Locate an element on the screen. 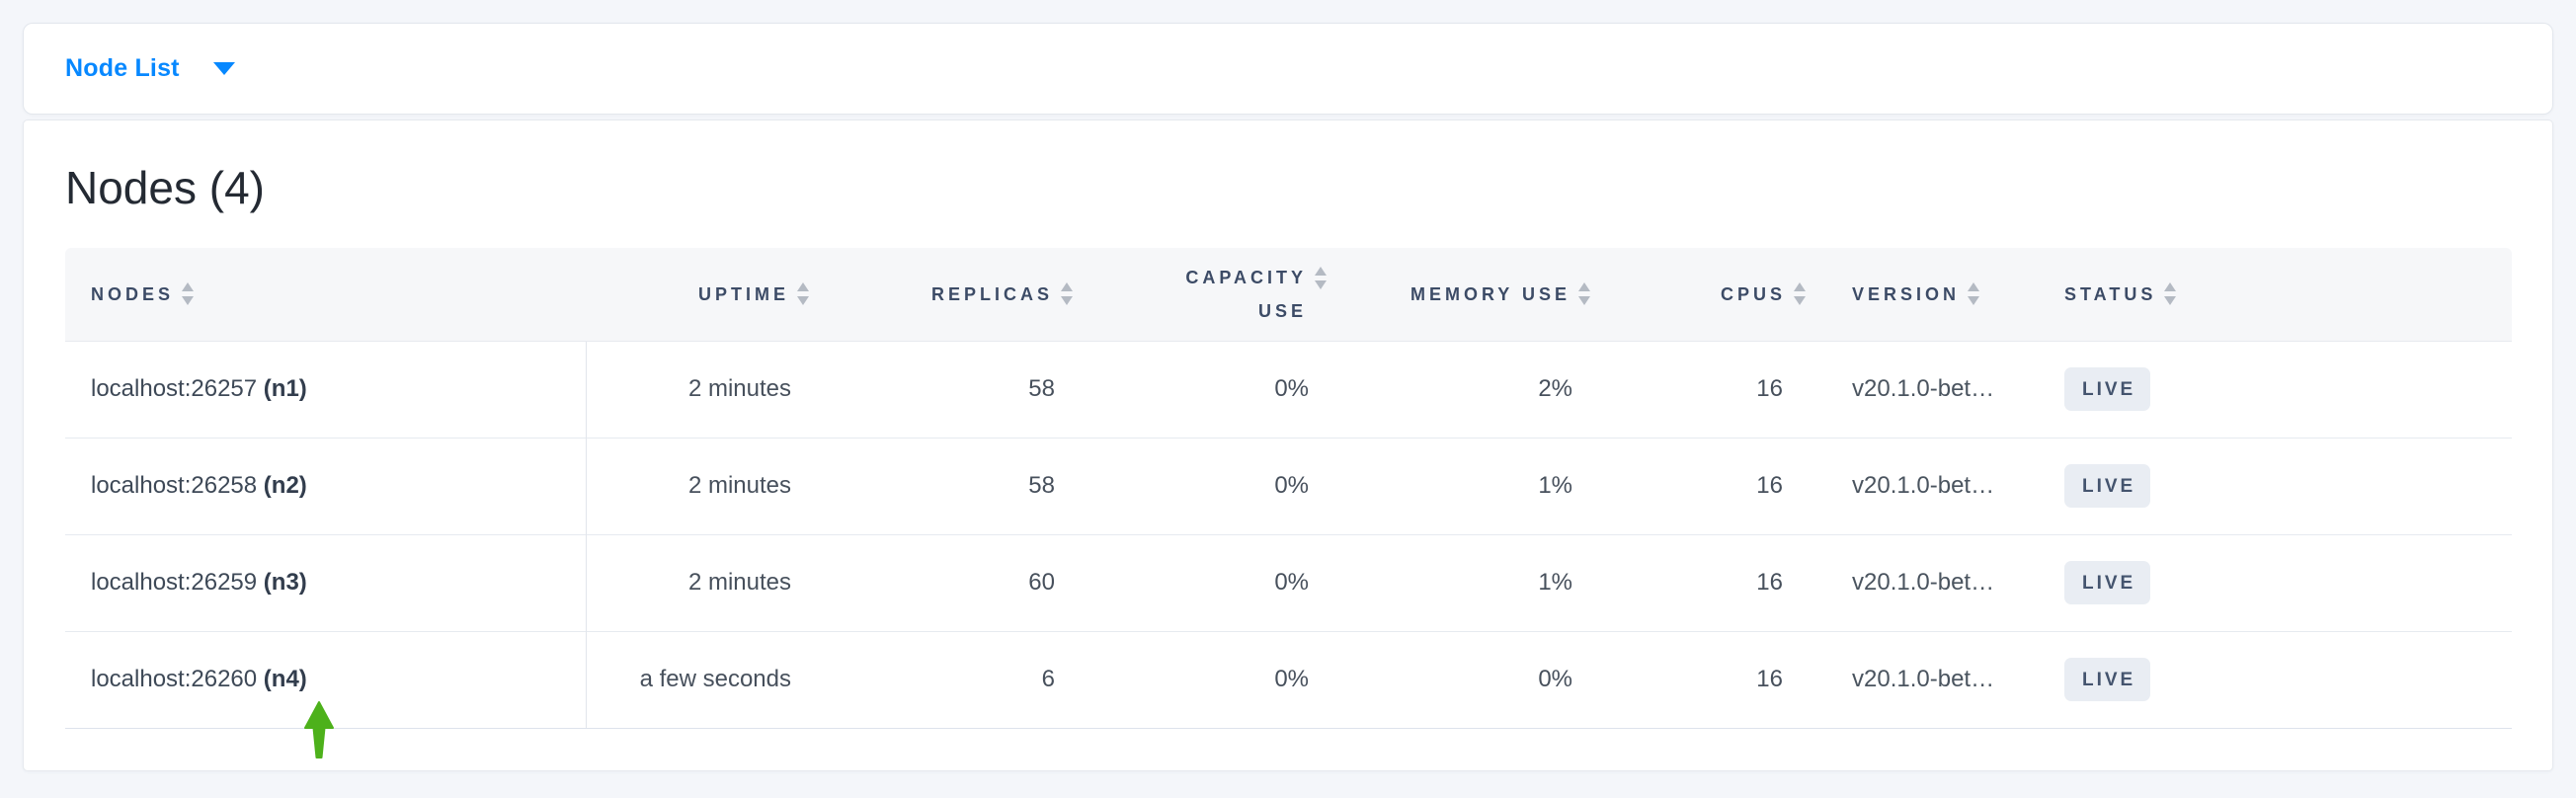 Image resolution: width=2576 pixels, height=798 pixels. chevron-down-icon is located at coordinates (223, 68).